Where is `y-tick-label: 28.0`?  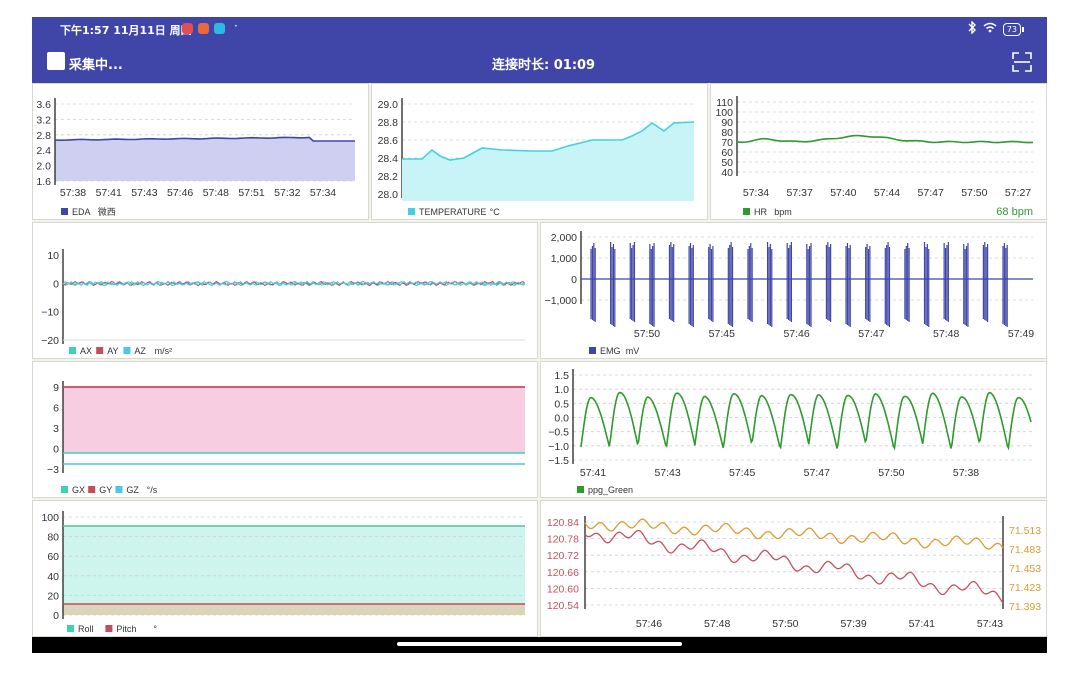 y-tick-label: 28.0 is located at coordinates (388, 195).